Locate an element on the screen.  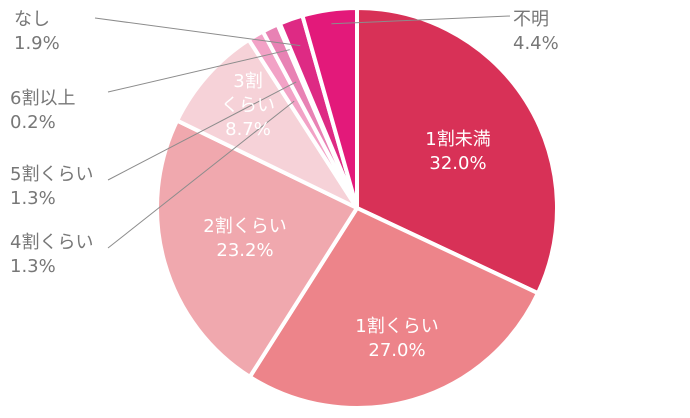
slice-label: 5割くらい 1.3% is located at coordinates (51, 186).